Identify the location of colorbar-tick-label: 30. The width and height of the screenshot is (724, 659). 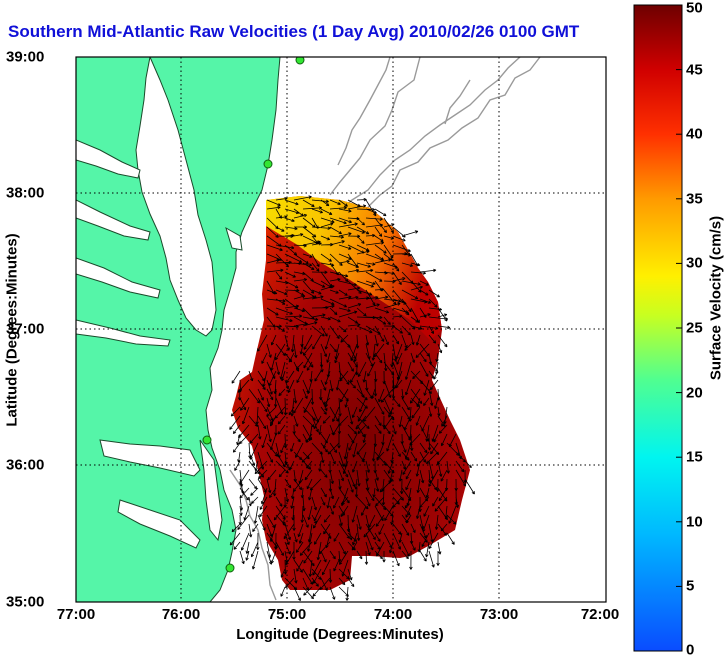
(694, 263).